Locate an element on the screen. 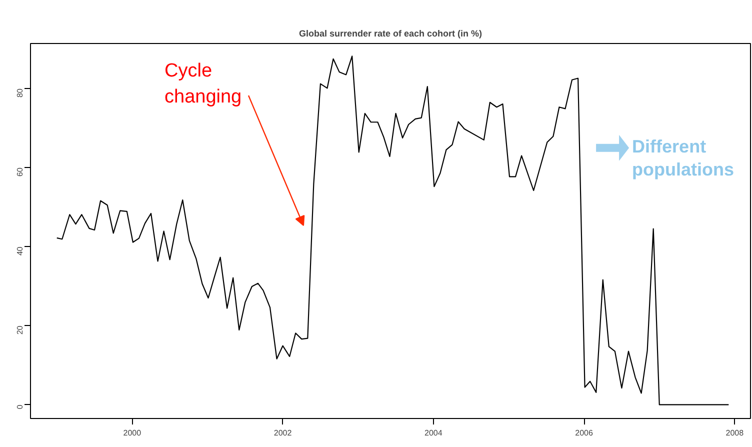 Image resolution: width=752 pixels, height=447 pixels. x-tick-label: 2000 is located at coordinates (132, 433).